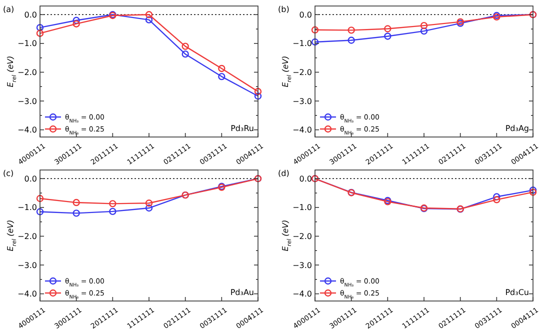  Describe the element at coordinates (284, 9) in the screenshot. I see `chart-title: (b)` at that location.